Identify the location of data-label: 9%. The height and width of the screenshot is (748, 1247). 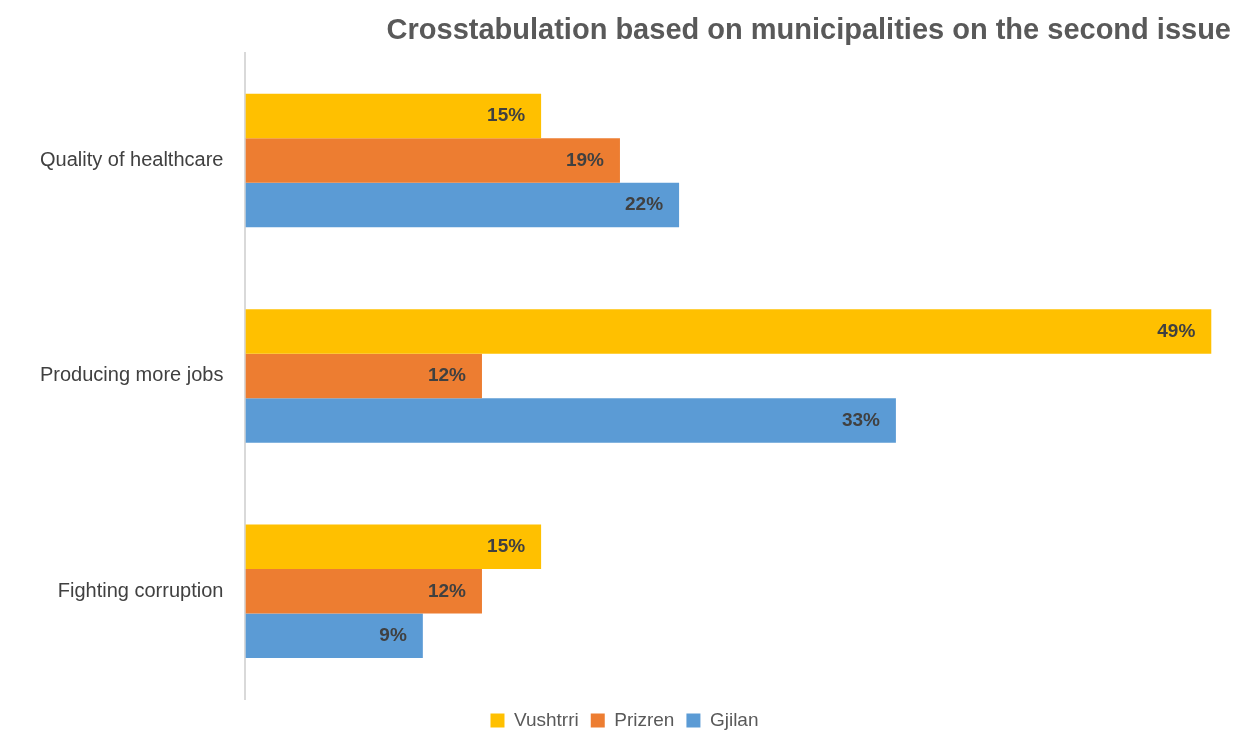
(393, 635).